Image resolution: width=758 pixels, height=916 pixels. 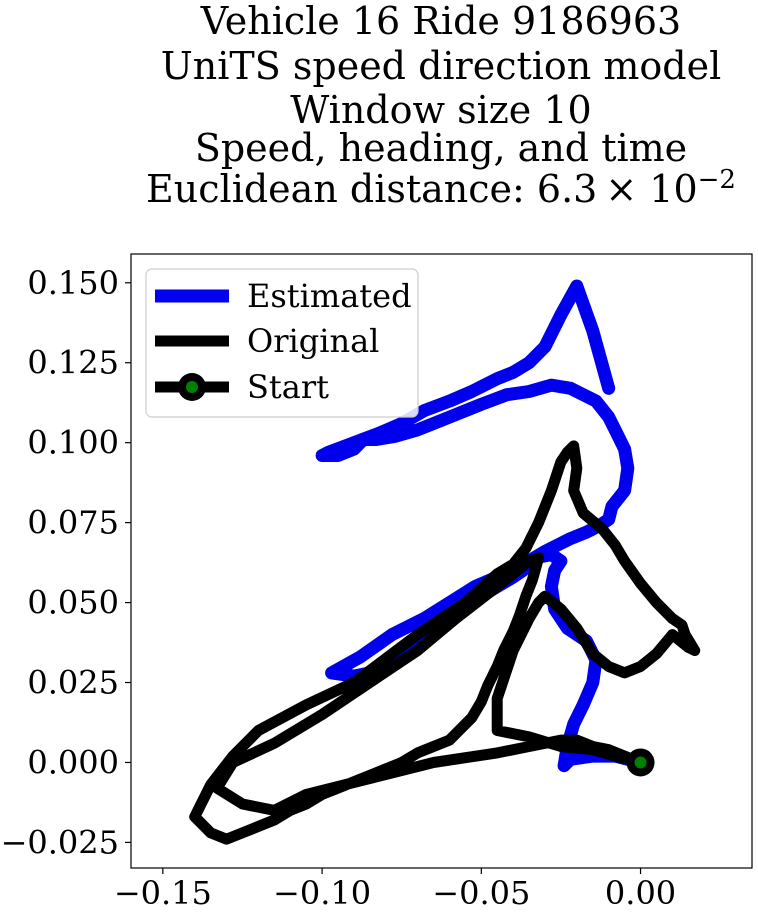 I want to click on title-line-5: Euclidean distance: 6.3 × 10−2, so click(x=441, y=188).